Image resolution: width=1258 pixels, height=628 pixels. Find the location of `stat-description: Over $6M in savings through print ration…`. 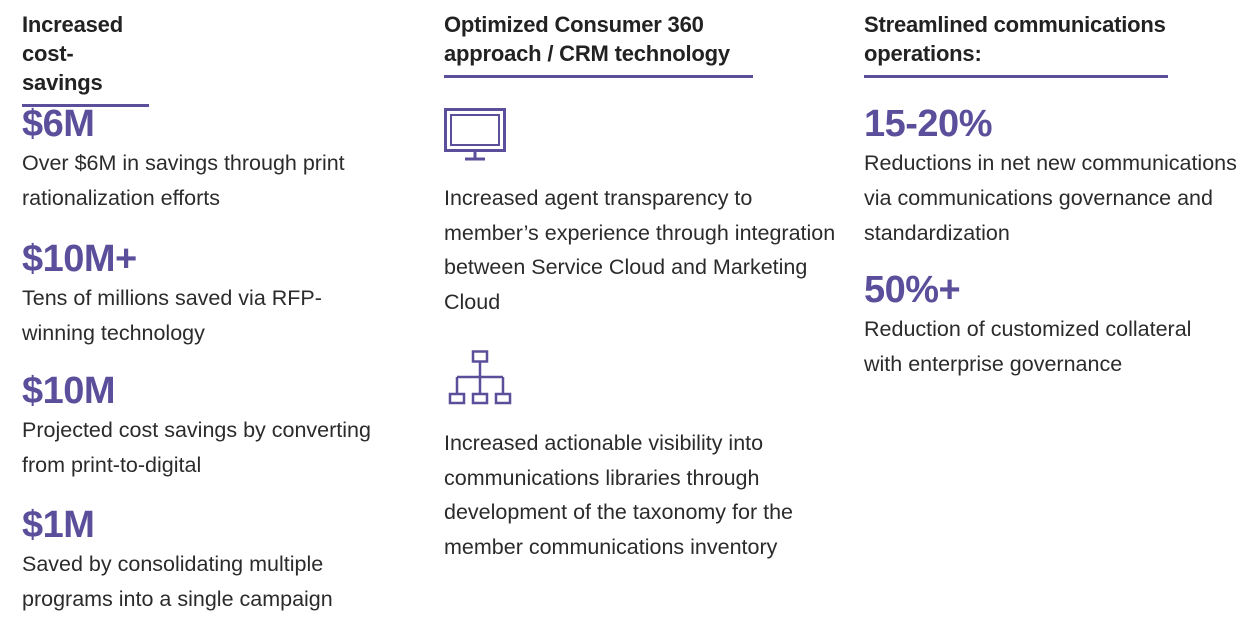

stat-description: Over $6M in savings through print ration… is located at coordinates (183, 180).